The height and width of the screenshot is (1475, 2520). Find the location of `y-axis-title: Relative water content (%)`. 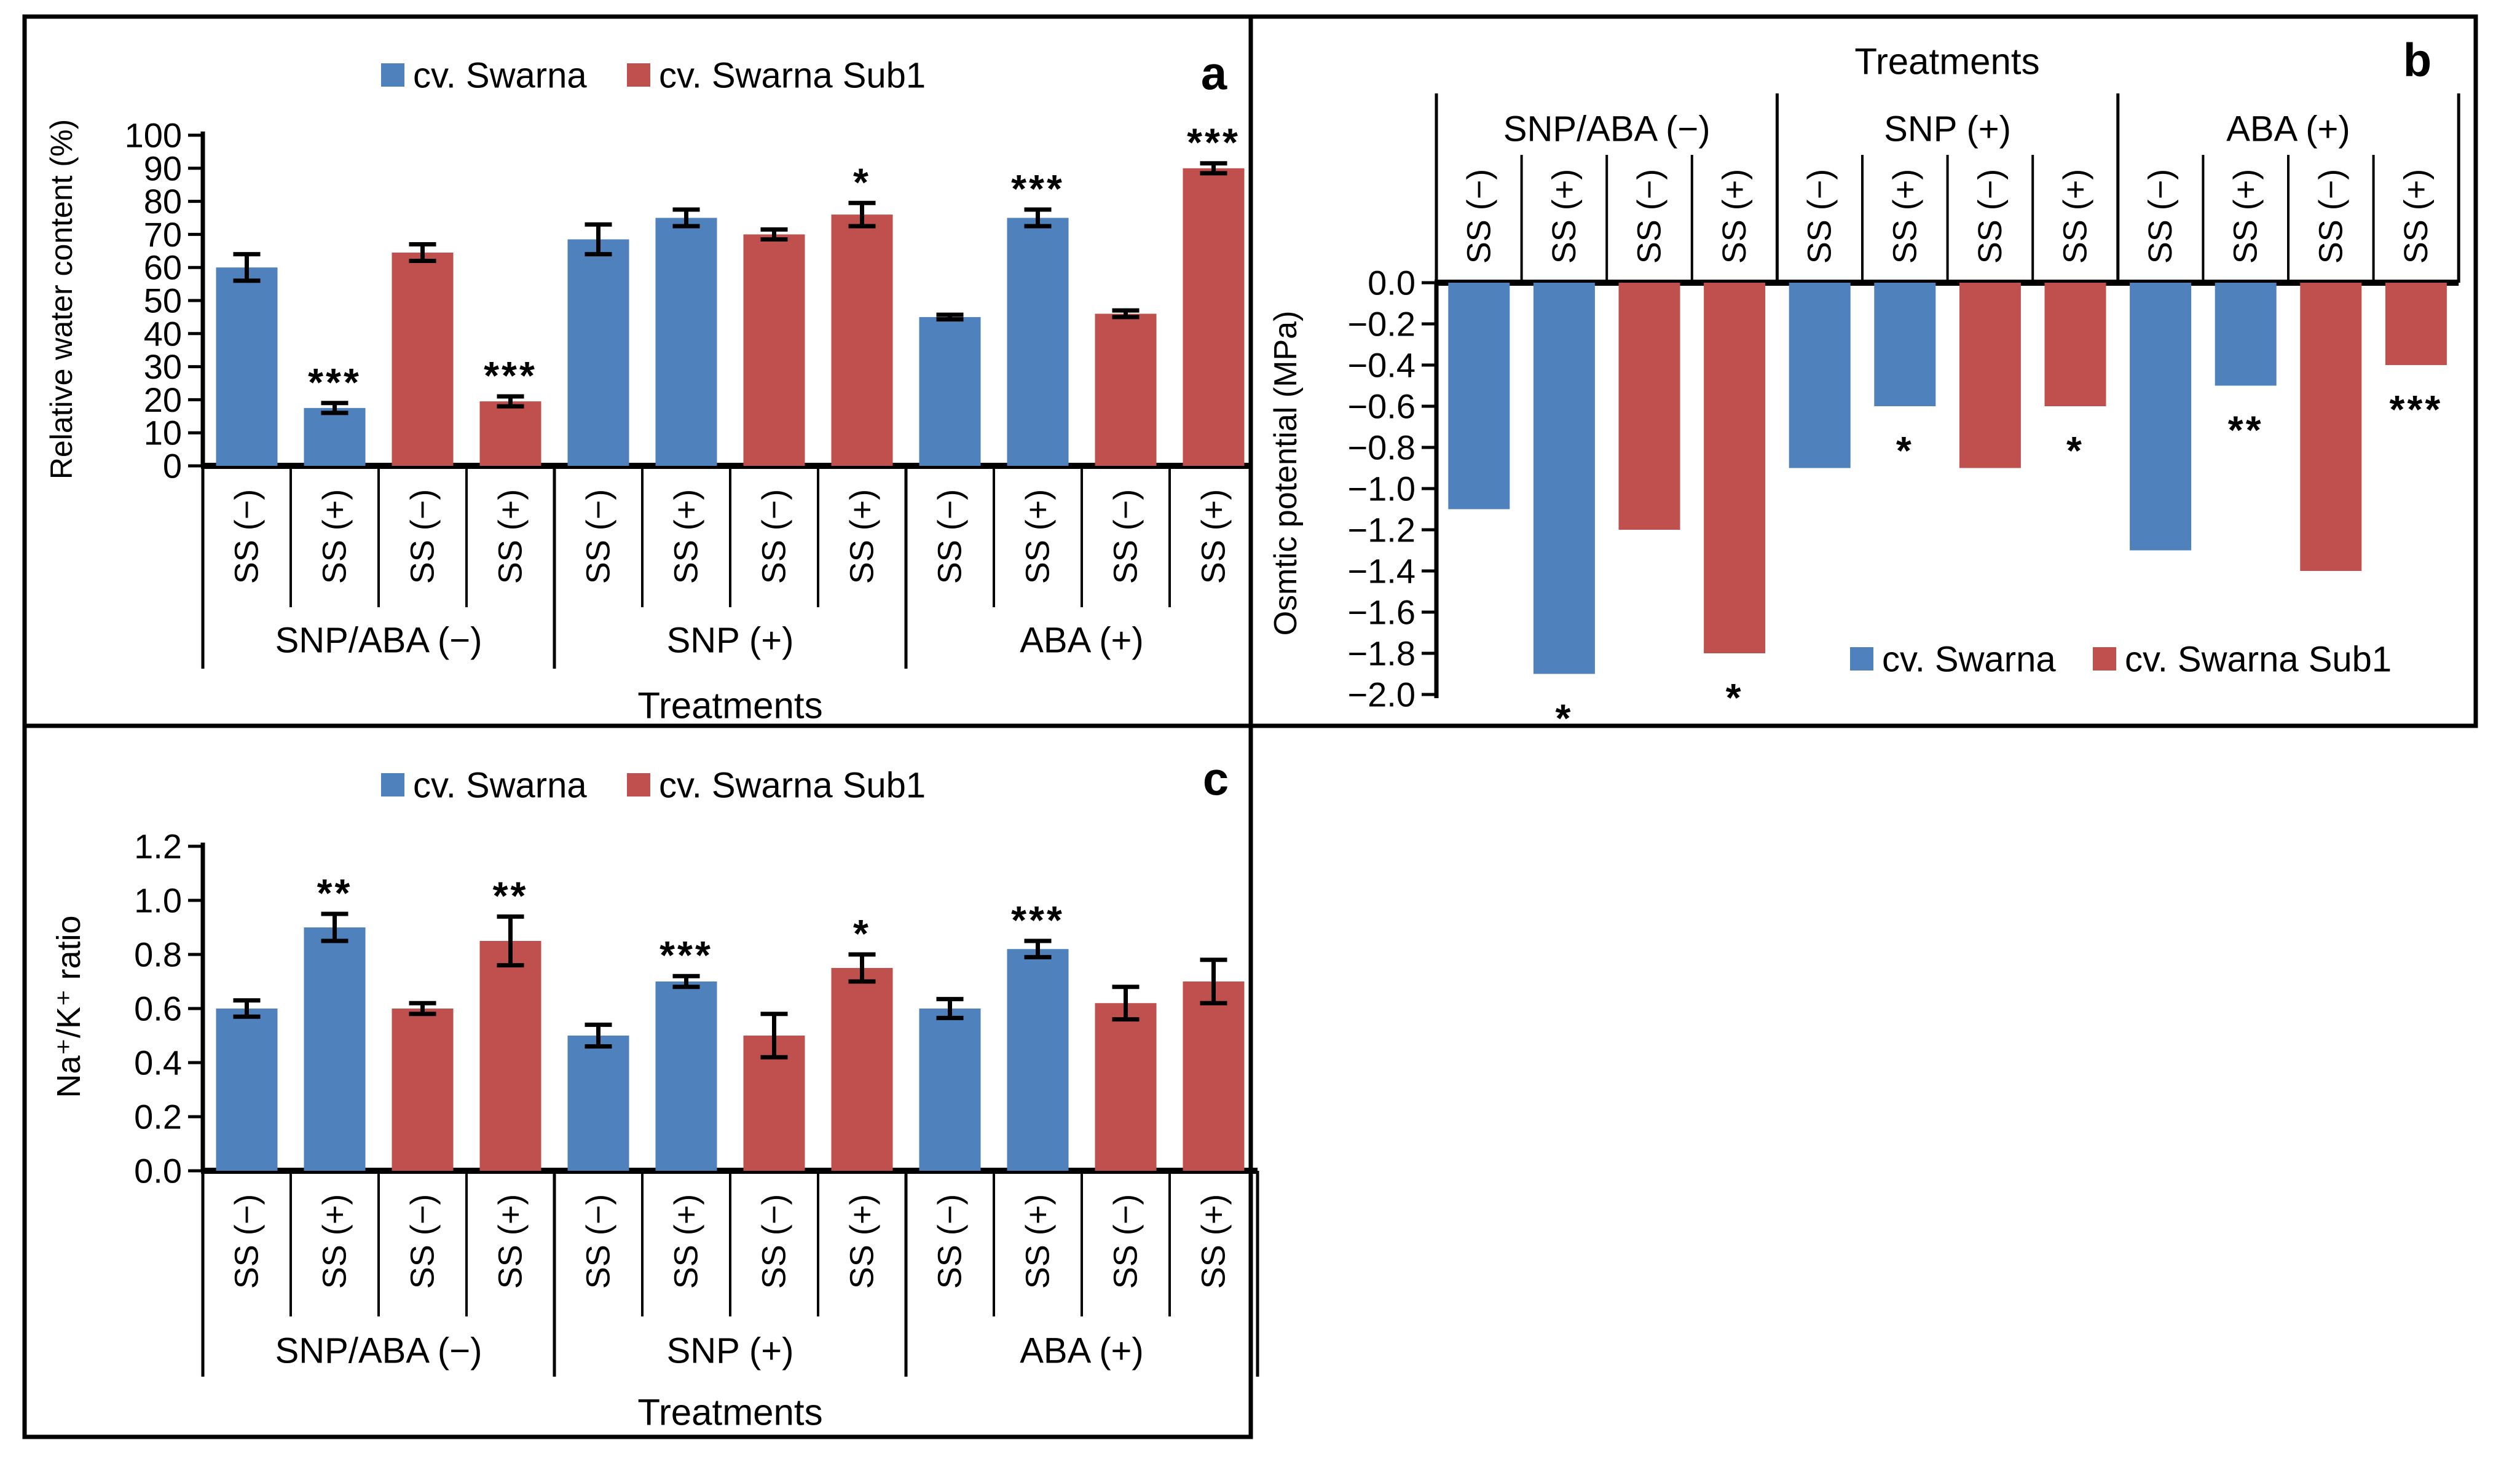

y-axis-title: Relative water content (%) is located at coordinates (61, 299).